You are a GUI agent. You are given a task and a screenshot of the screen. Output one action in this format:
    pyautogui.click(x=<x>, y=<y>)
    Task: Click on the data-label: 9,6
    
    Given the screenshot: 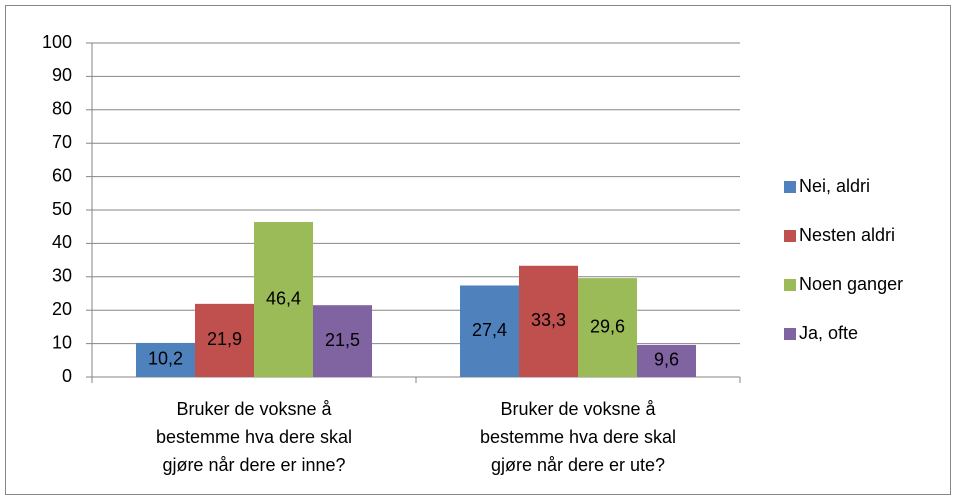 What is the action you would take?
    pyautogui.click(x=666, y=360)
    